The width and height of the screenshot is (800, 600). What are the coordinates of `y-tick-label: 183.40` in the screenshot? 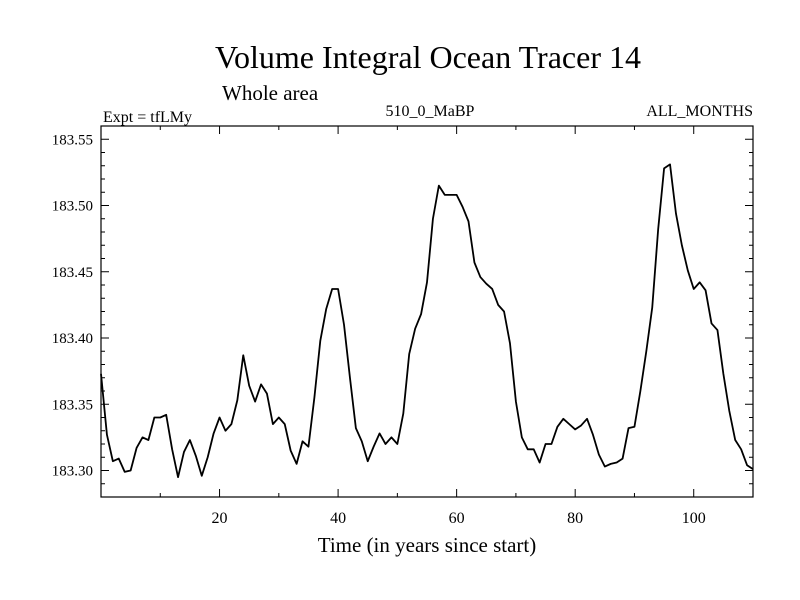 It's located at (72, 339).